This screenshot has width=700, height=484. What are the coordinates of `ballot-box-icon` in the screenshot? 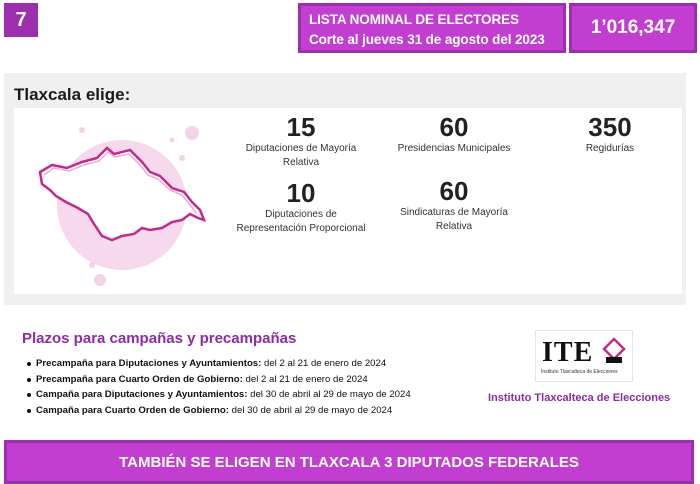 It's located at (614, 350).